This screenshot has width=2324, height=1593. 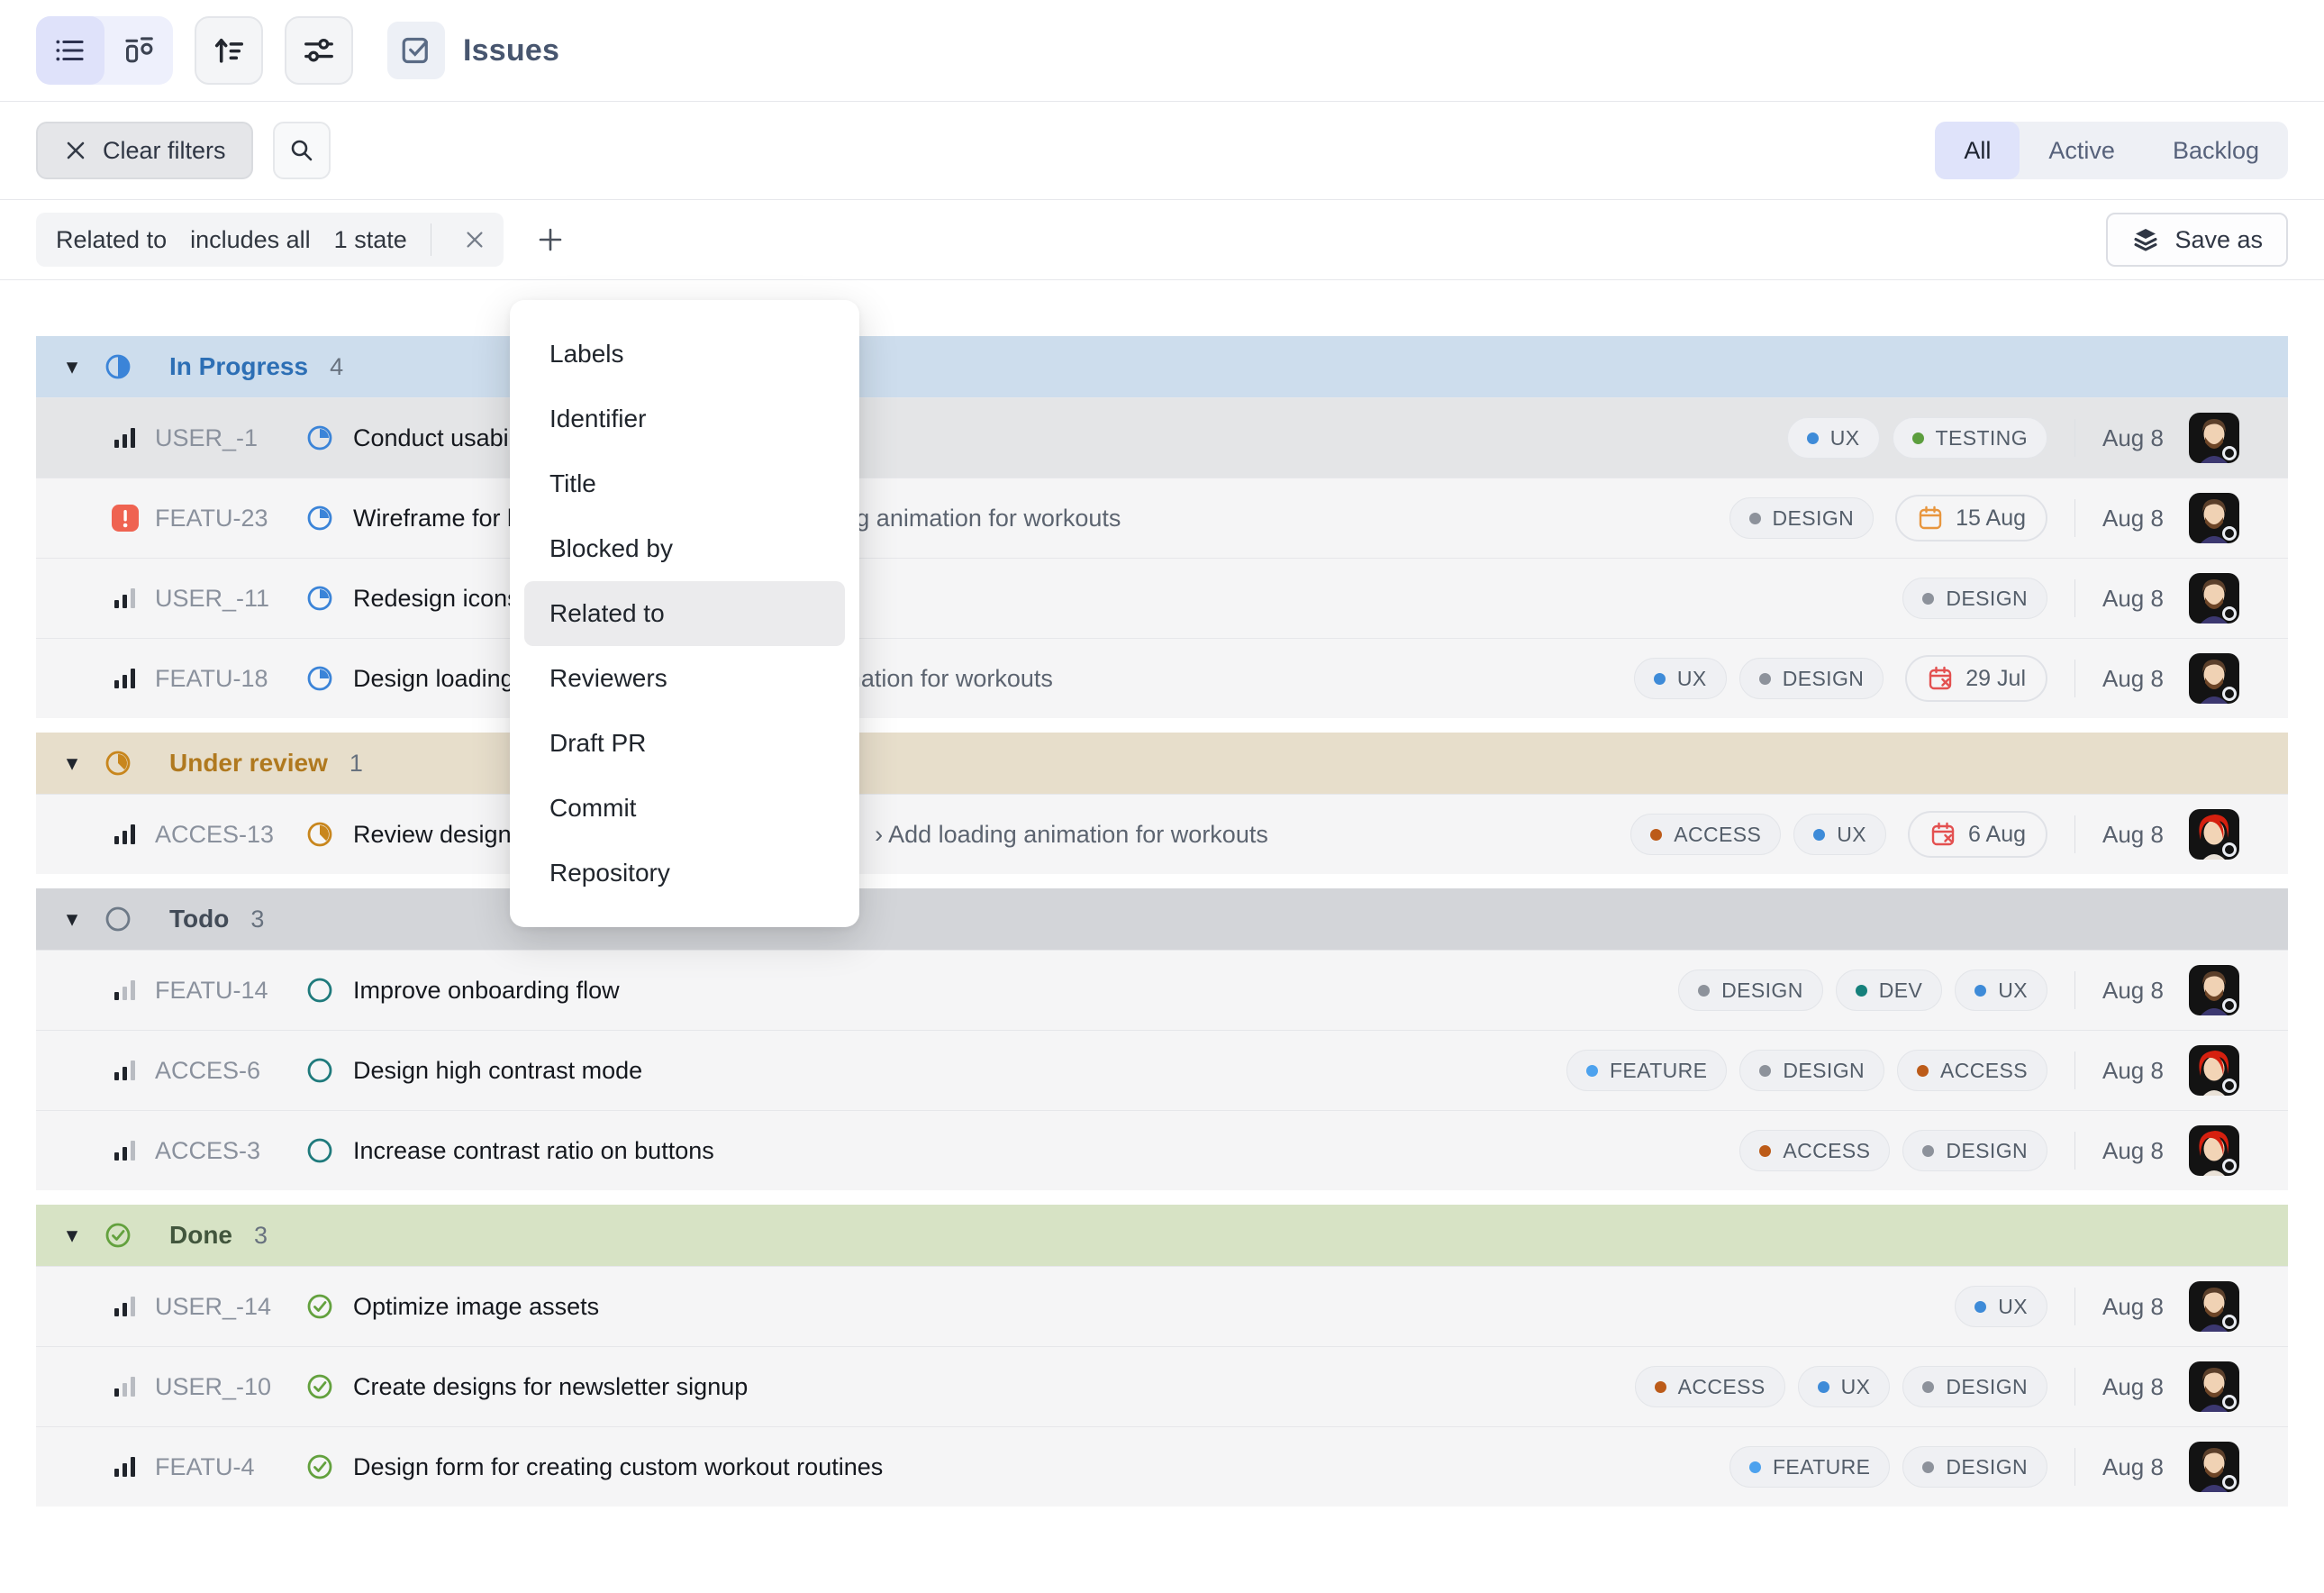 What do you see at coordinates (1977, 990) in the screenshot?
I see `row-meta: DESIGN DEV UX Aug 8` at bounding box center [1977, 990].